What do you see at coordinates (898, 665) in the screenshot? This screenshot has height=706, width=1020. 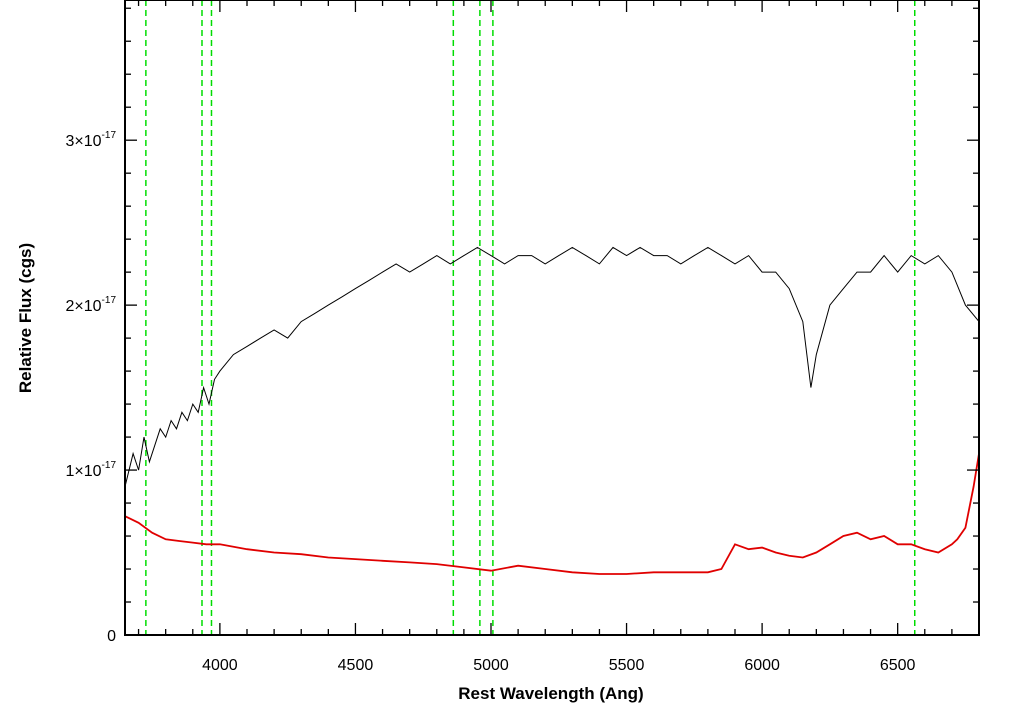 I see `x-tick-label: 6500` at bounding box center [898, 665].